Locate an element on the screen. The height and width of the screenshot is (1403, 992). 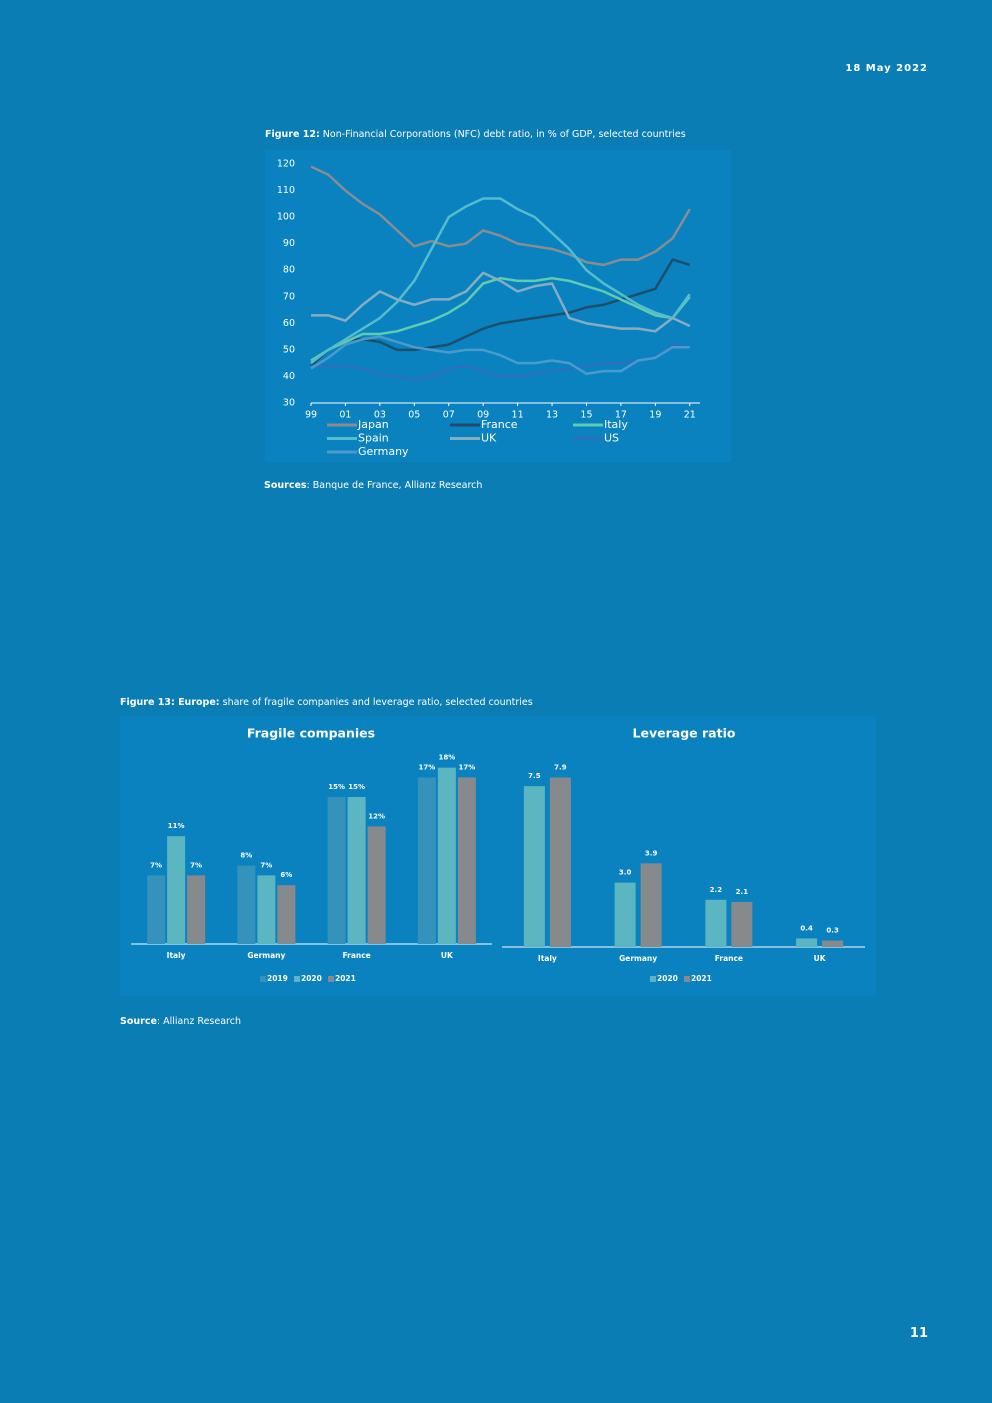
value-label: 6% is located at coordinates (286, 875).